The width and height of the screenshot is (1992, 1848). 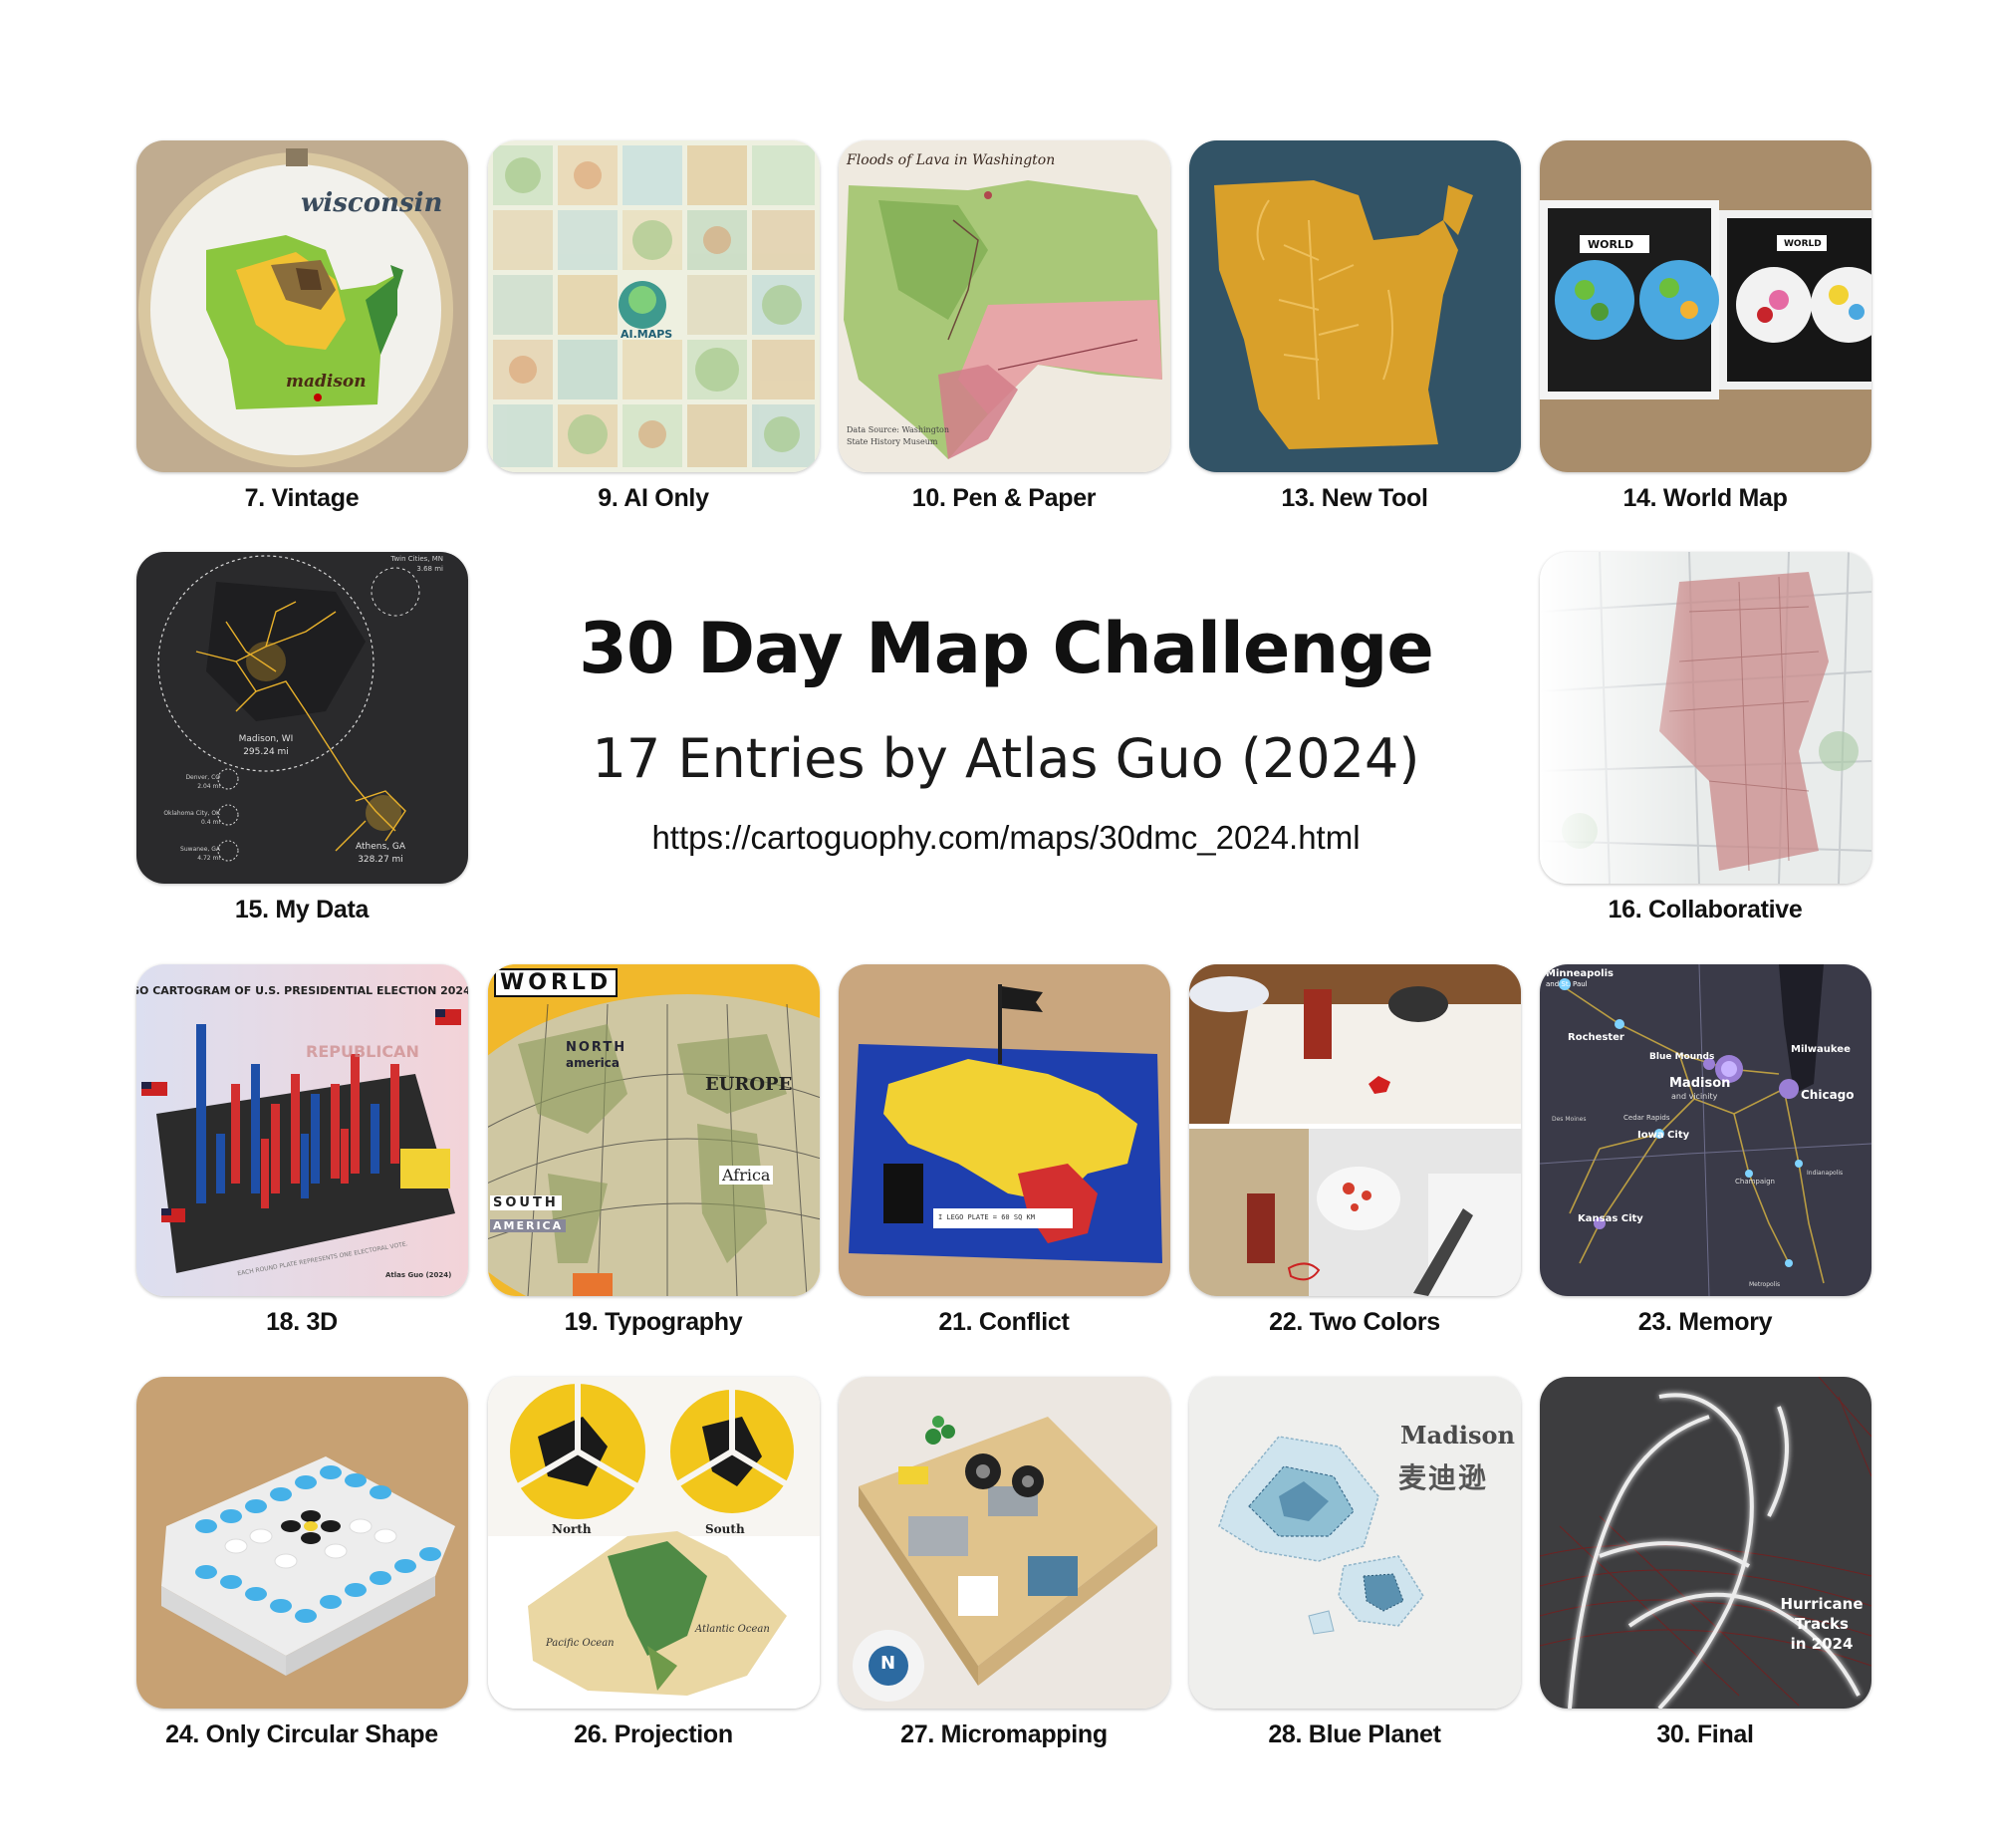 What do you see at coordinates (1706, 910) in the screenshot?
I see `caption-collaborative: 16. Collaborative` at bounding box center [1706, 910].